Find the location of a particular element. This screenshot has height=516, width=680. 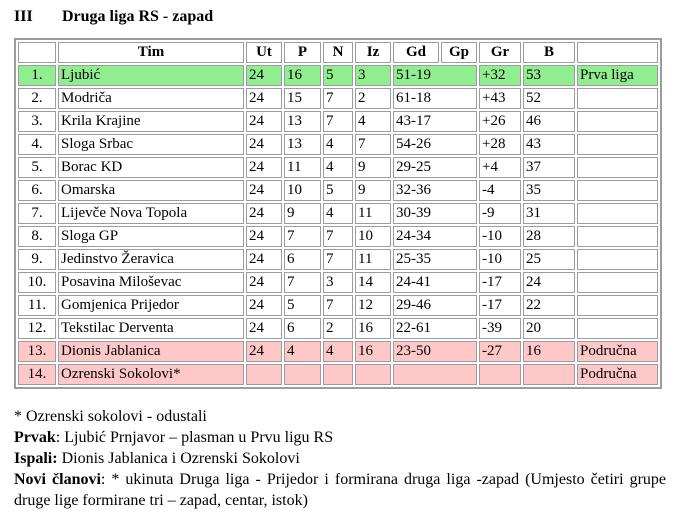

note-cell: Prva liga is located at coordinates (617, 75).